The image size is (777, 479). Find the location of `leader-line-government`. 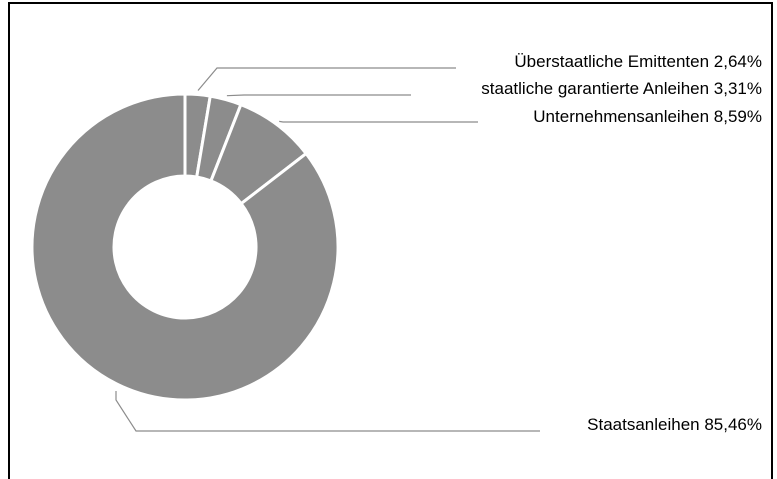

leader-line-government is located at coordinates (327, 411).